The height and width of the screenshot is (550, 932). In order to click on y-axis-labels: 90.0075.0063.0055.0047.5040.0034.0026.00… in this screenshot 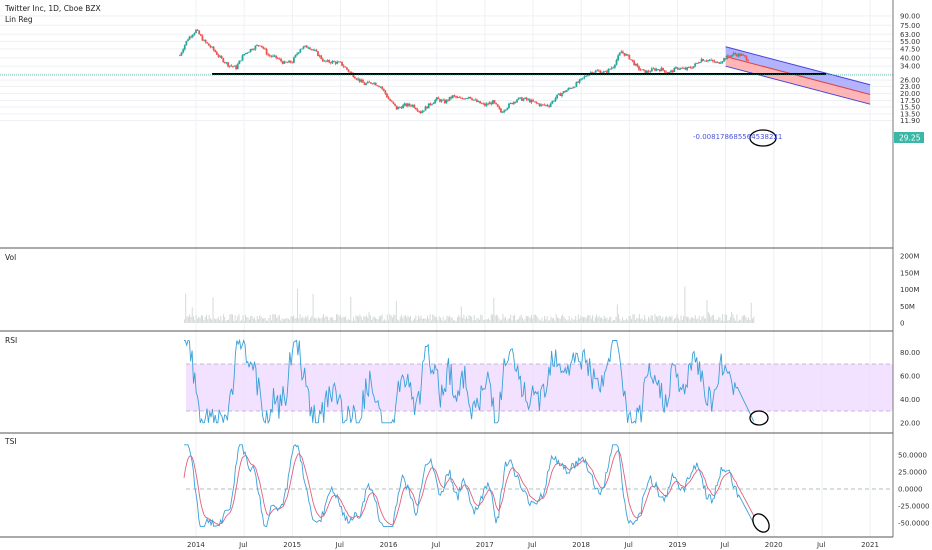, I will do `click(913, 269)`.